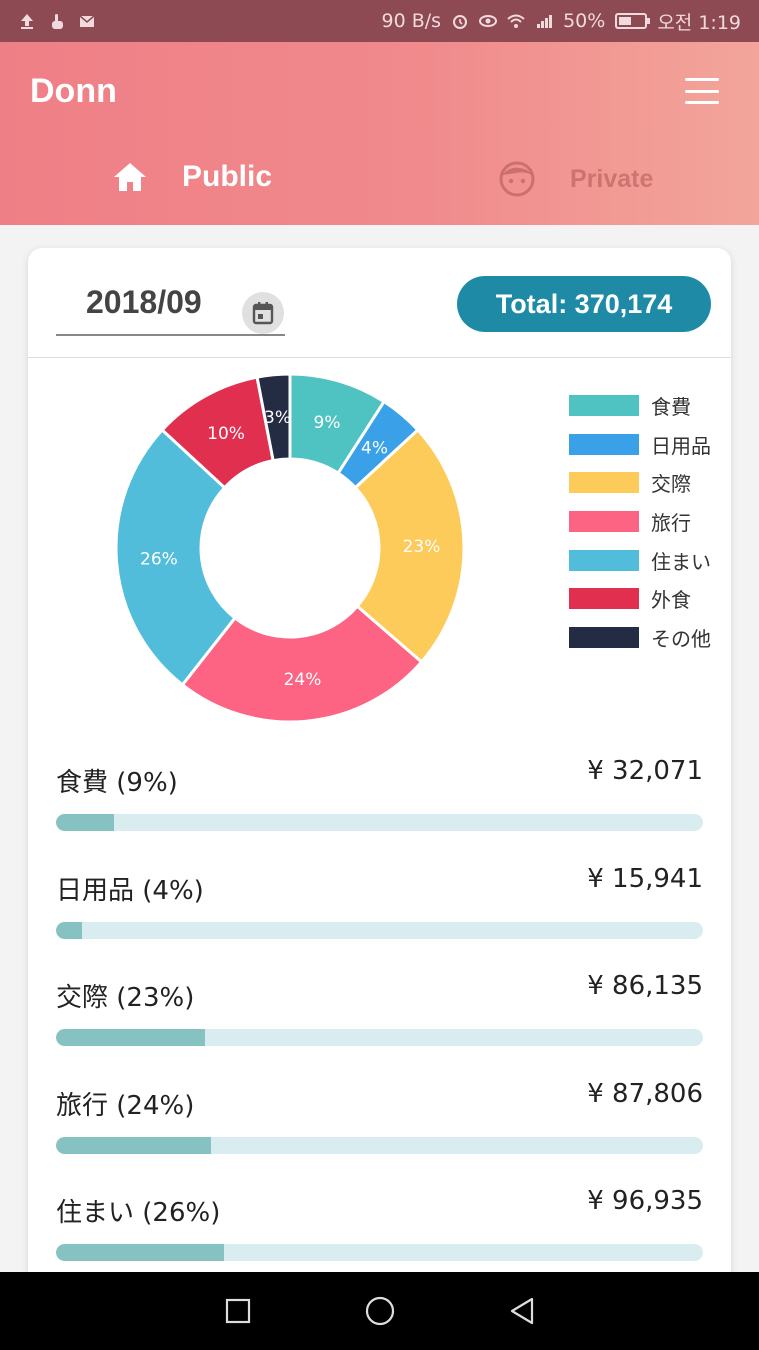 This screenshot has height=1350, width=759. I want to click on square-icon, so click(237, 1311).